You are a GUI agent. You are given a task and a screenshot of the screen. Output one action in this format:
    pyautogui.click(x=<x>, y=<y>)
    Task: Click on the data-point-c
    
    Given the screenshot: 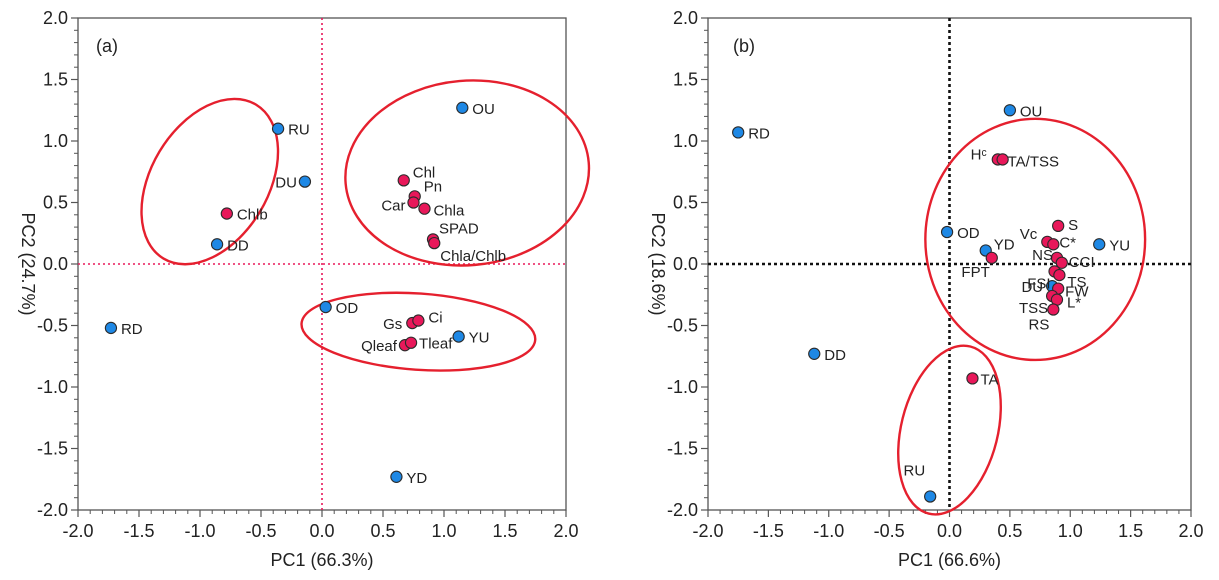 What is the action you would take?
    pyautogui.click(x=1053, y=244)
    